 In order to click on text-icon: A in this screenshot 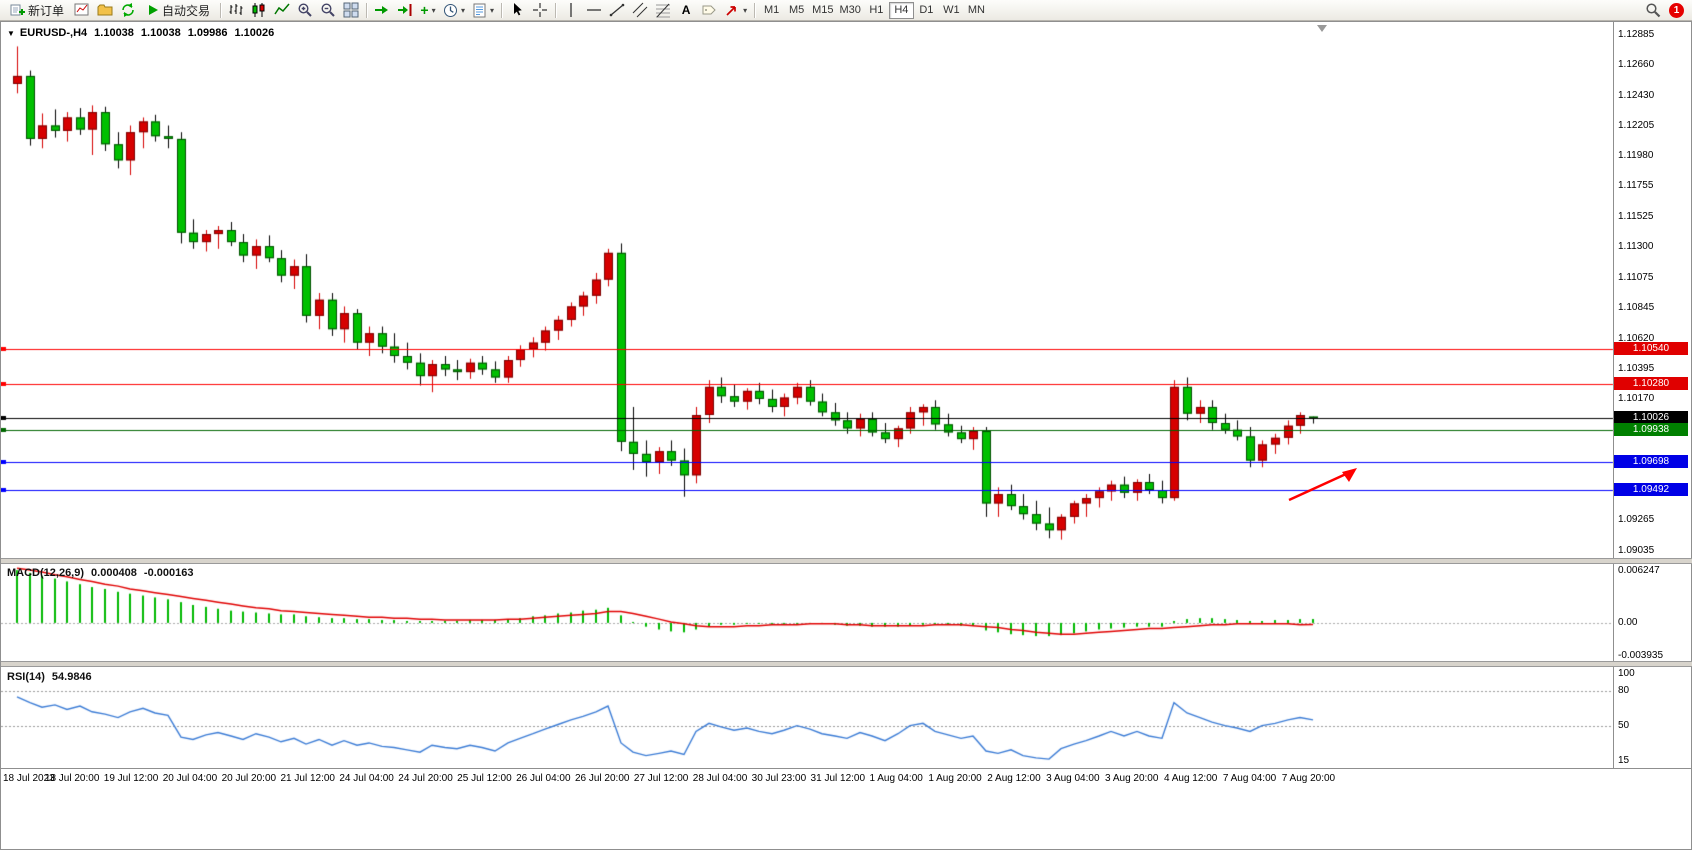, I will do `click(686, 10)`.